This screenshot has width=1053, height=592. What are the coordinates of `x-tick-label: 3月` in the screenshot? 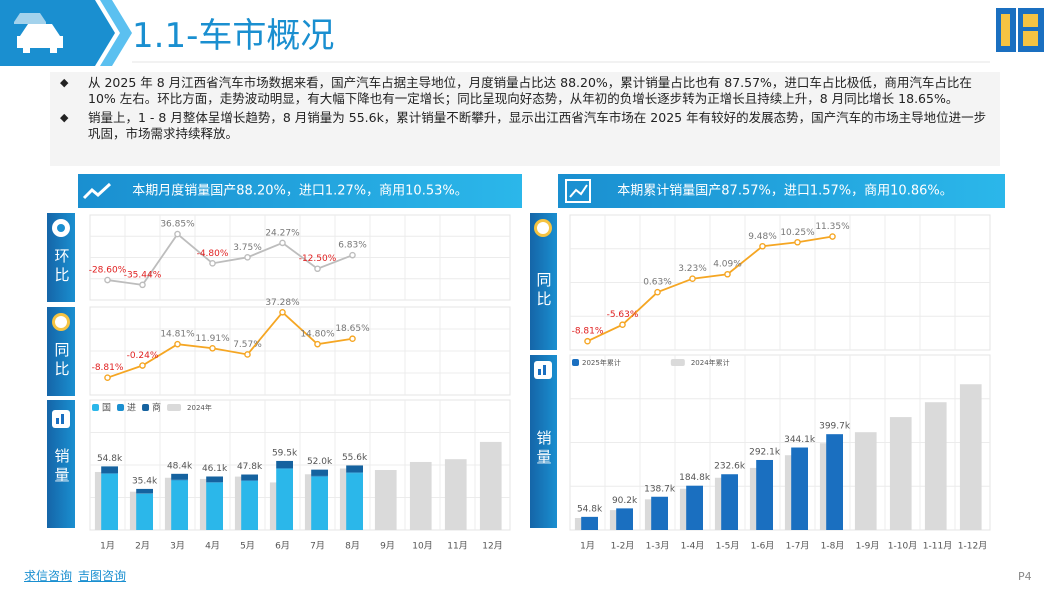 It's located at (177, 546).